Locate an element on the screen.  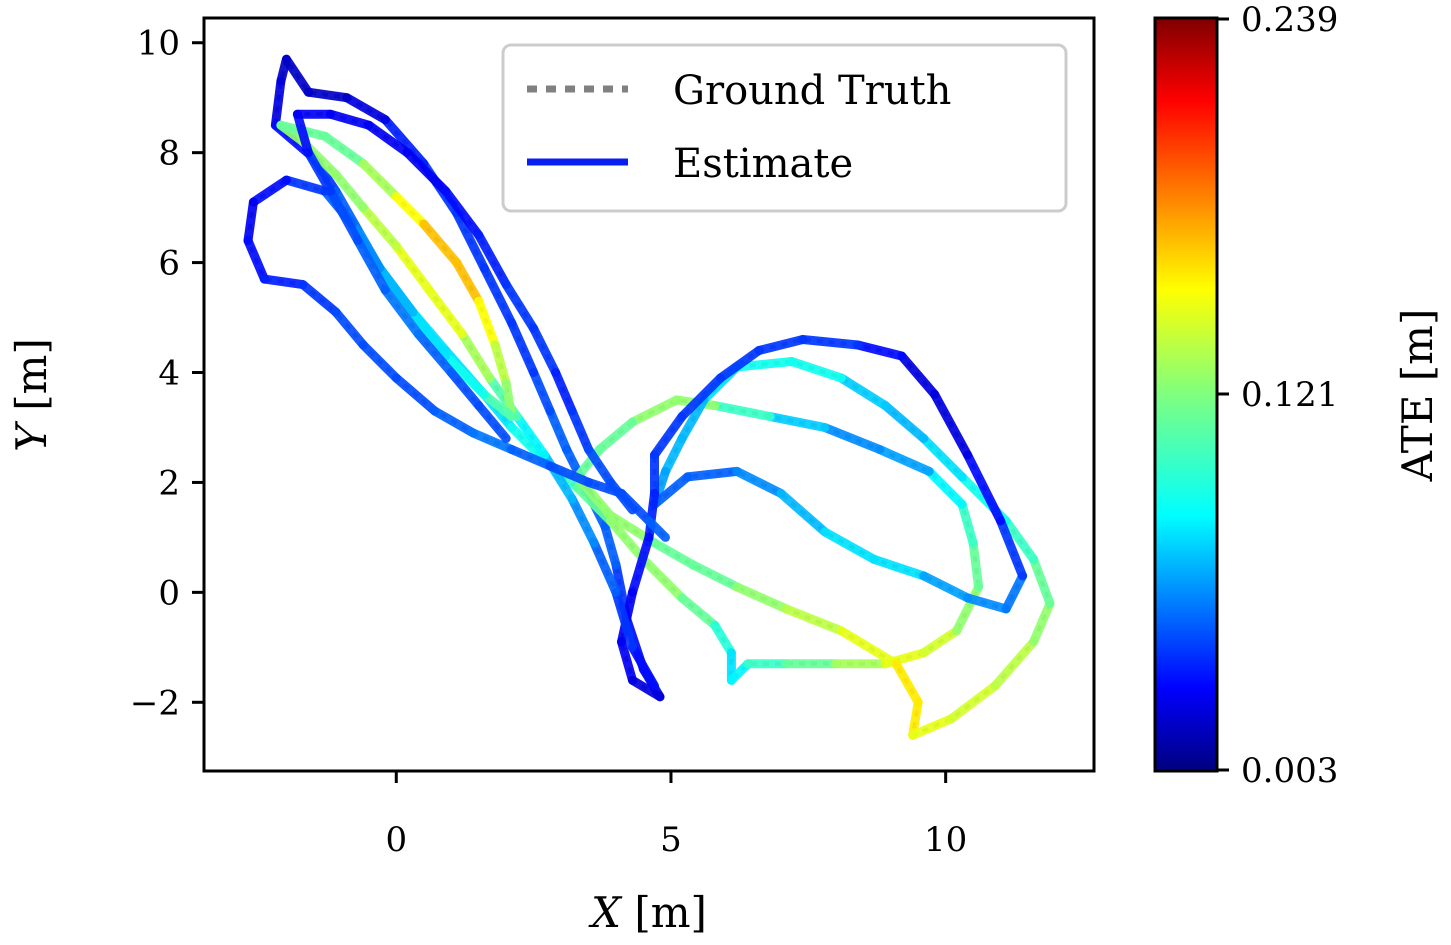
colorbar-tick-label-mid: 0.121 is located at coordinates (1289, 395).